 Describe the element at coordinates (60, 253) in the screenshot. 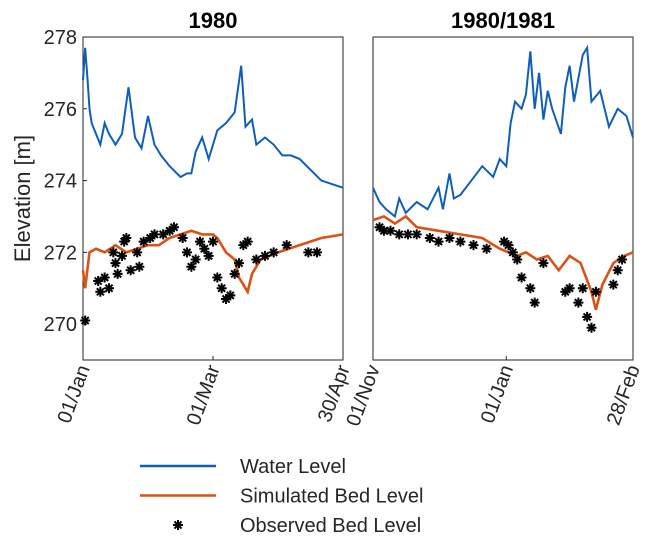

I see `y-tick-label: 272` at that location.